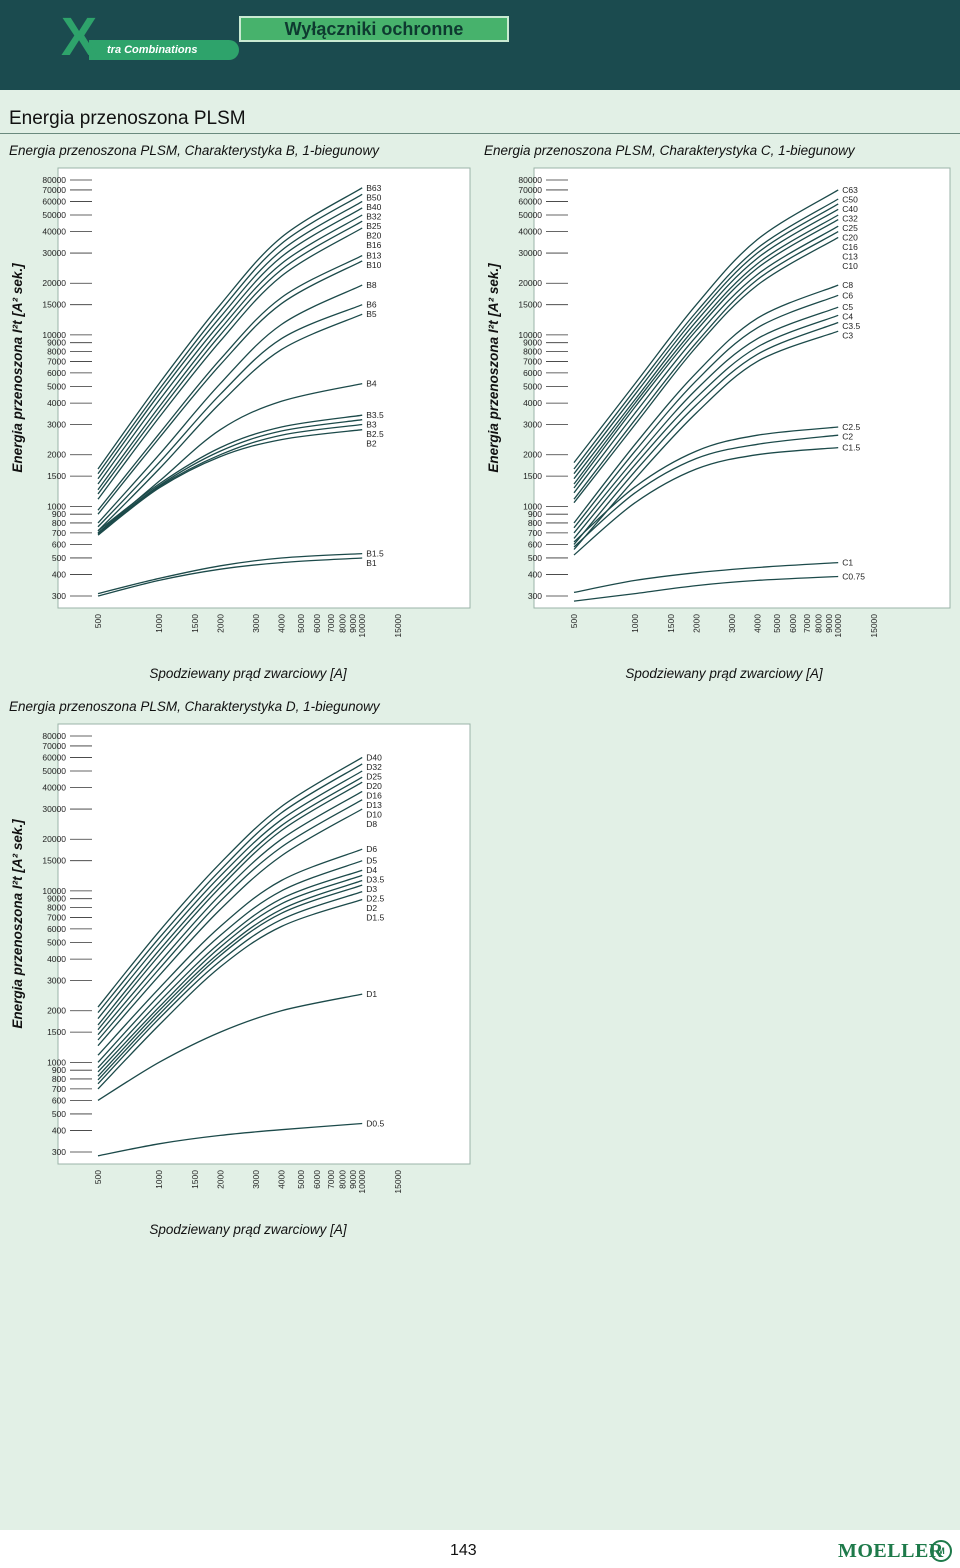  What do you see at coordinates (56, 929) in the screenshot?
I see `chart-d-y-tick-label: 6000` at bounding box center [56, 929].